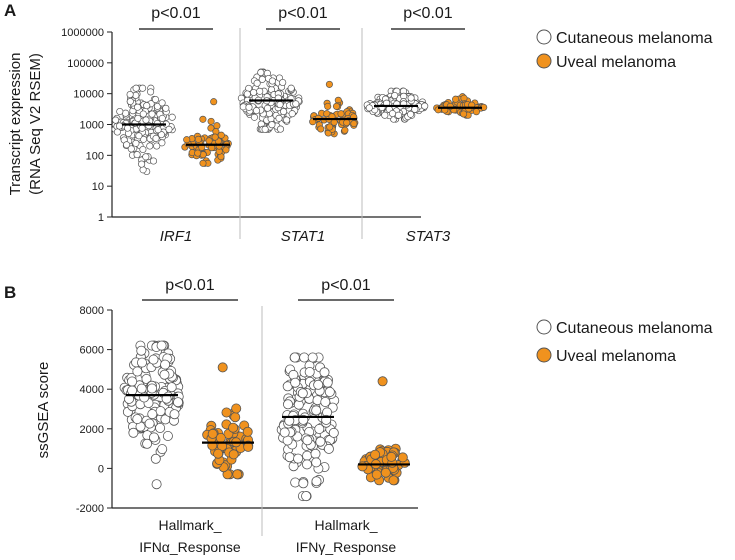 This screenshot has height=560, width=735. What do you see at coordinates (624, 342) in the screenshot?
I see `panel-b-legend: Cutaneous melanoma Uveal melanoma` at bounding box center [624, 342].